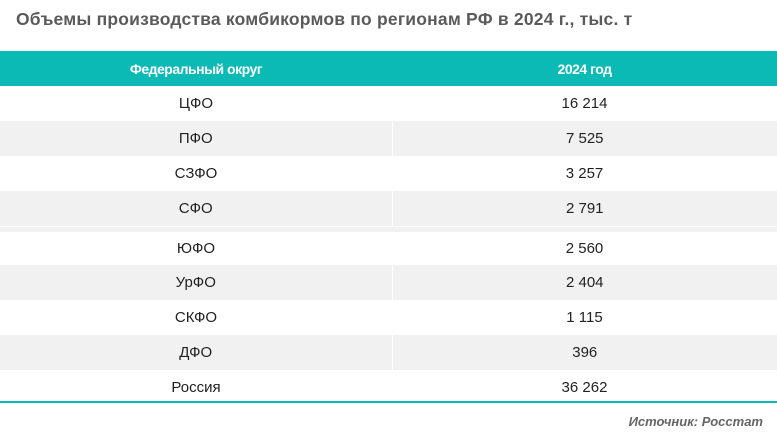 This screenshot has height=432, width=777. Describe the element at coordinates (388, 248) in the screenshot. I see `table-row: ЮФО 2 560` at that location.